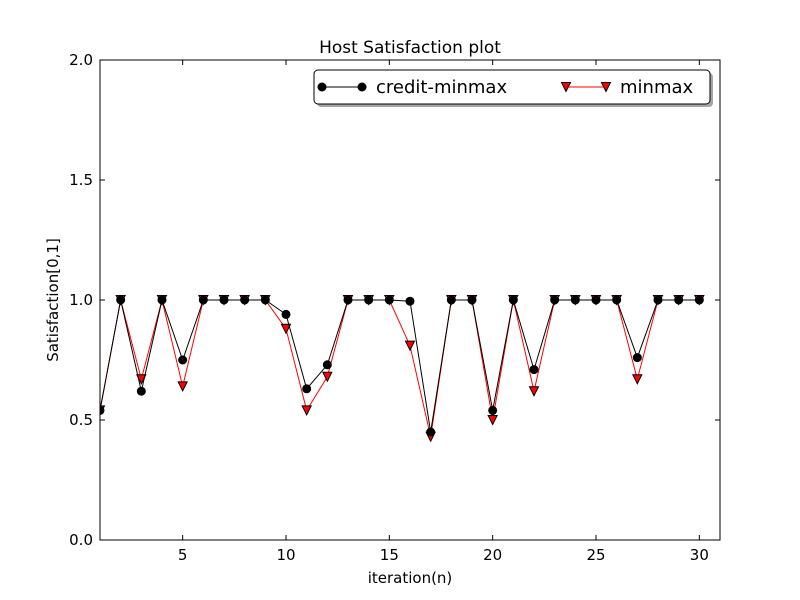 This screenshot has width=800, height=600. I want to click on legend-label: credit-minmax, so click(441, 87).